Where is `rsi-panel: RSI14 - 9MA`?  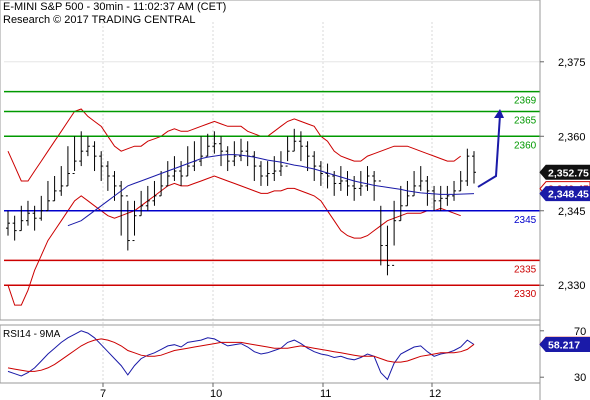 rsi-panel: RSI14 - 9MA is located at coordinates (270, 354).